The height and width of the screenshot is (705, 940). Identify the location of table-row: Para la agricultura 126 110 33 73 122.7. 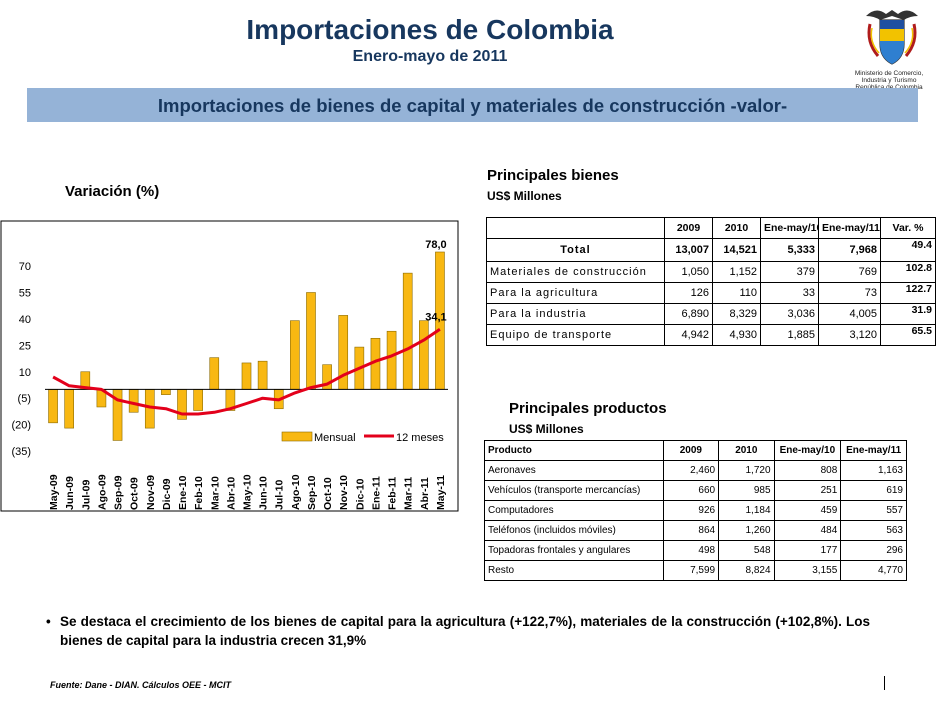
(711, 293).